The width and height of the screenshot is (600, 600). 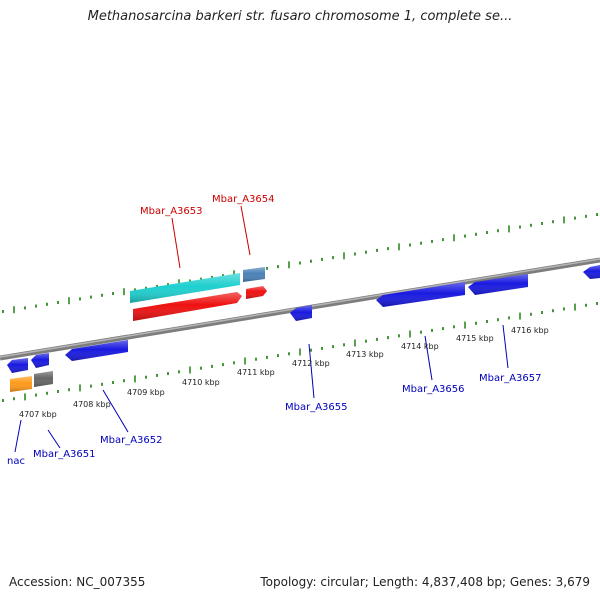 I want to click on leader-mbar-a3657, so click(x=505, y=346).